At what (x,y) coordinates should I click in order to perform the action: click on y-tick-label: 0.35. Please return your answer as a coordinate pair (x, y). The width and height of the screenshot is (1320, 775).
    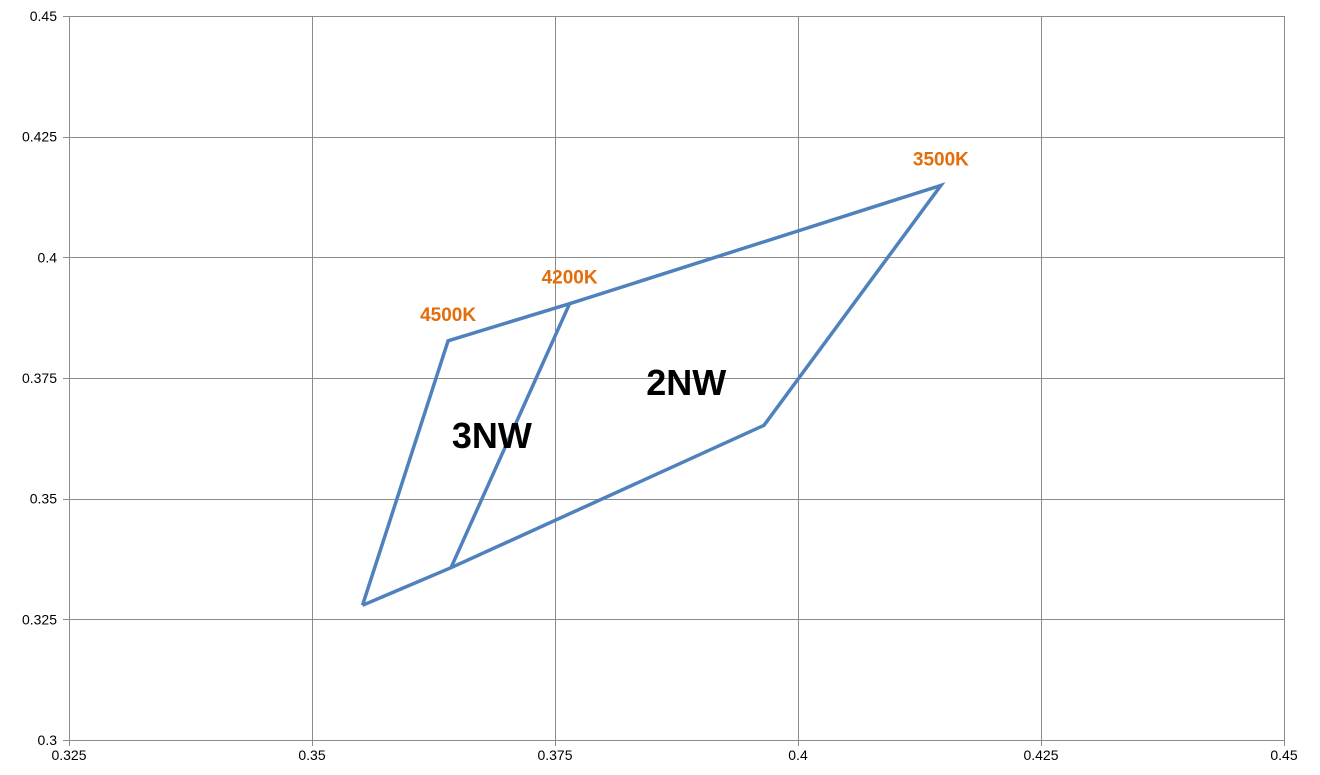
    Looking at the image, I should click on (43, 499).